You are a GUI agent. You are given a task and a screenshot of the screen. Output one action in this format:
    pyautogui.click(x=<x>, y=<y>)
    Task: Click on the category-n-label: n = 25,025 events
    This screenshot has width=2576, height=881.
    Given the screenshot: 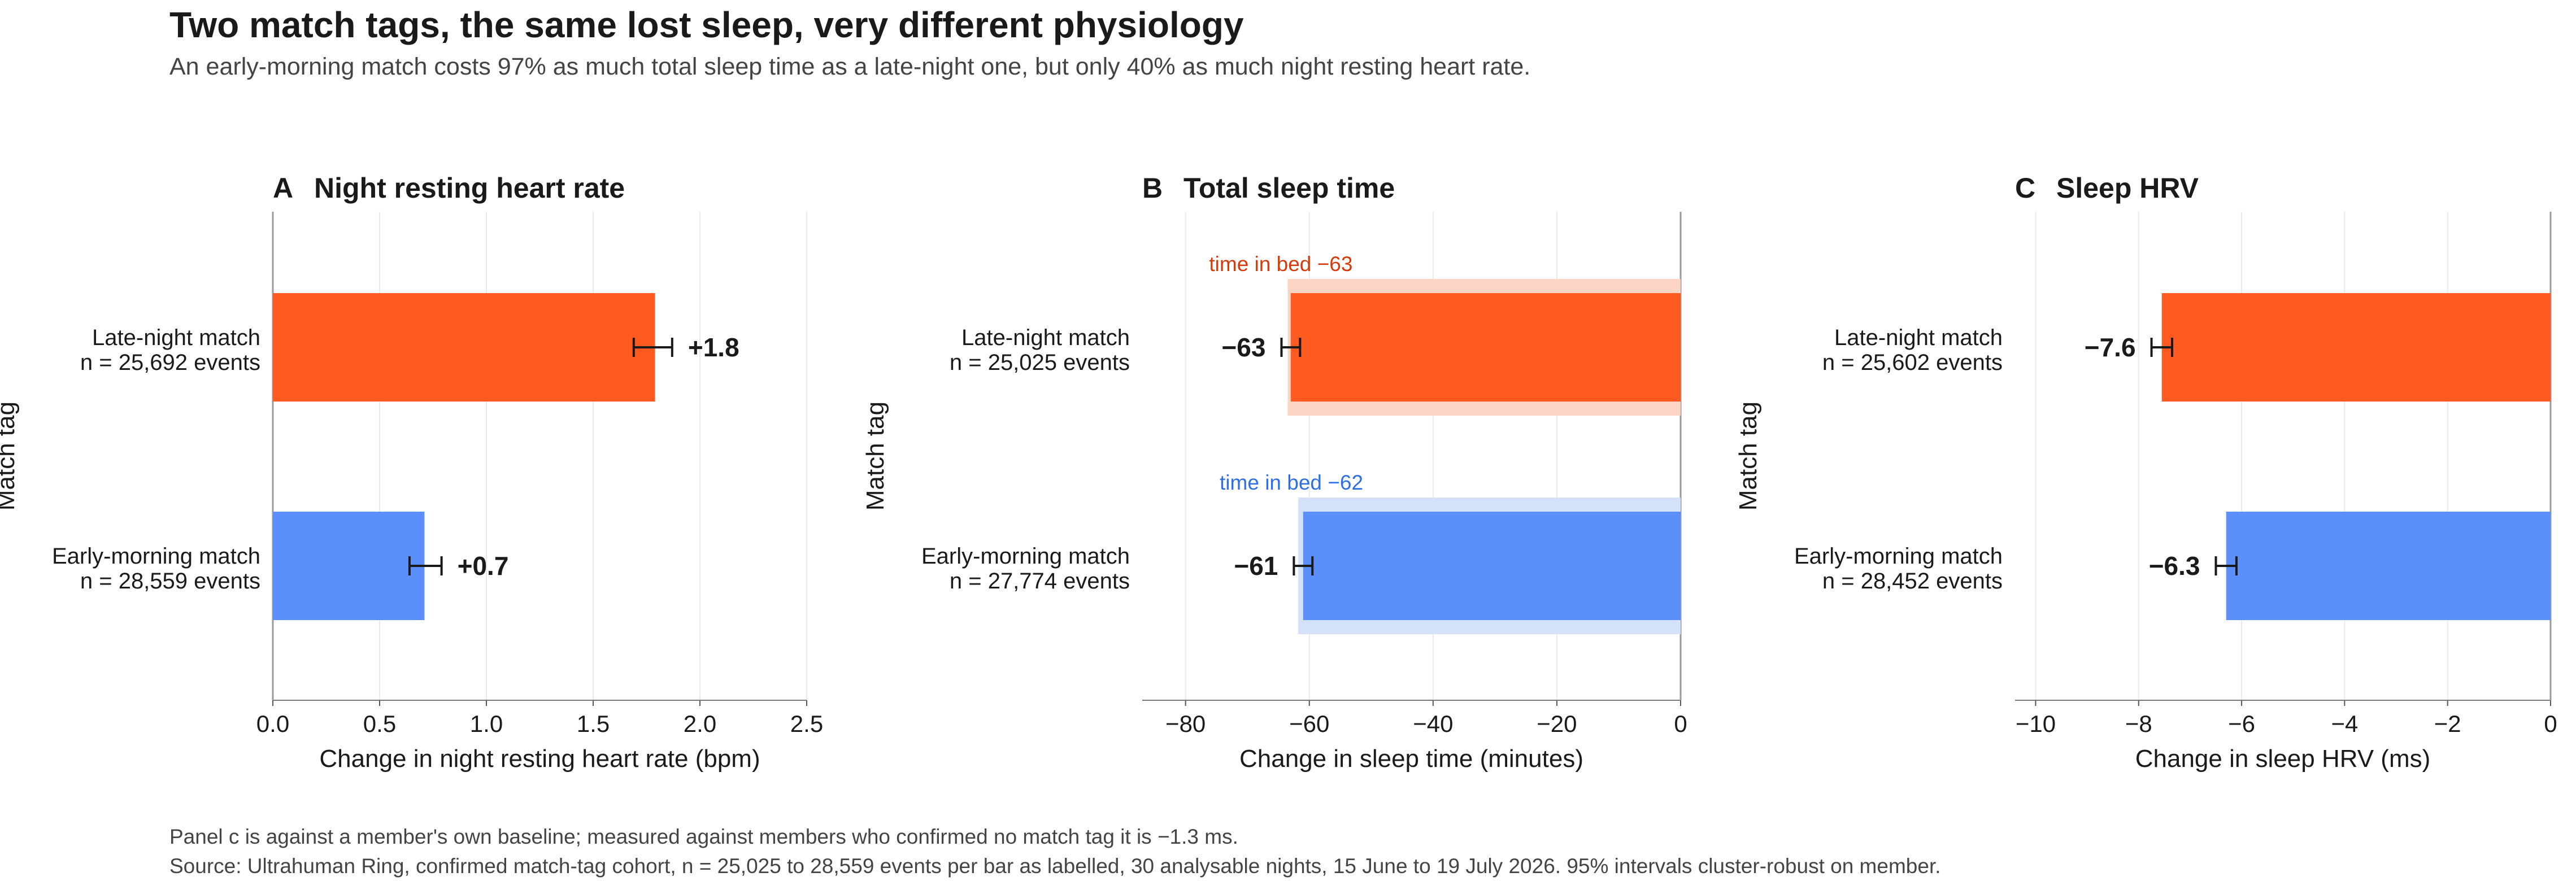 What is the action you would take?
    pyautogui.click(x=1040, y=362)
    